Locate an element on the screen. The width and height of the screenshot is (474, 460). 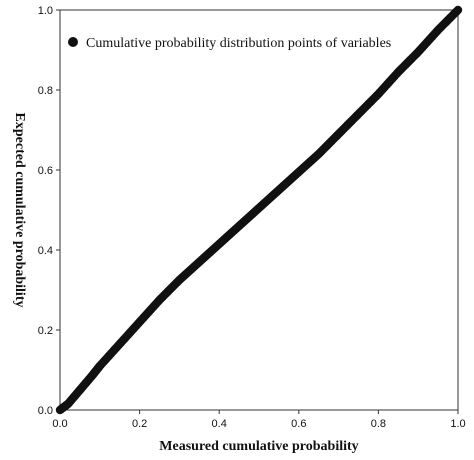
x-tick-label: 1.0 is located at coordinates (457, 424).